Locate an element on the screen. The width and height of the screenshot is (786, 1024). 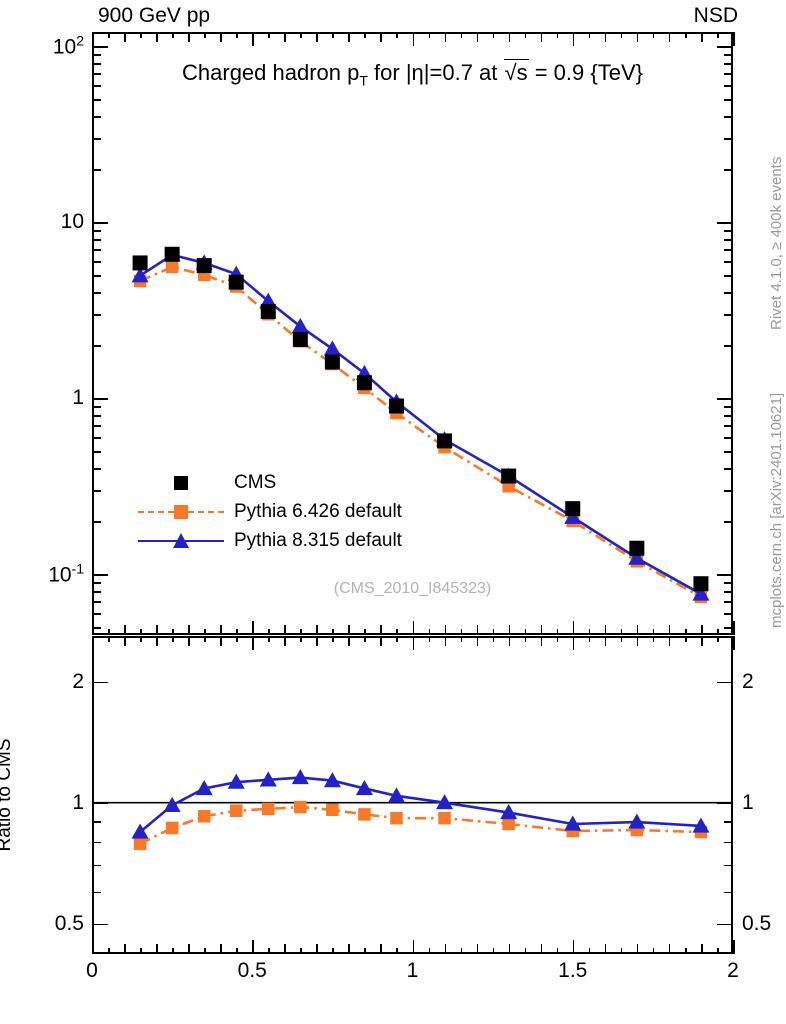
ratio-y-tick-label-right: 2 is located at coordinates (748, 681).